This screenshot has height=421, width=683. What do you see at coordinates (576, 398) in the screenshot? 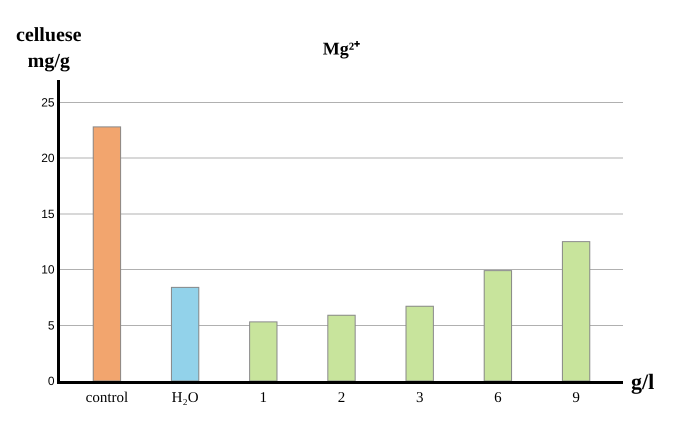
I see `x-tick-label: 9` at bounding box center [576, 398].